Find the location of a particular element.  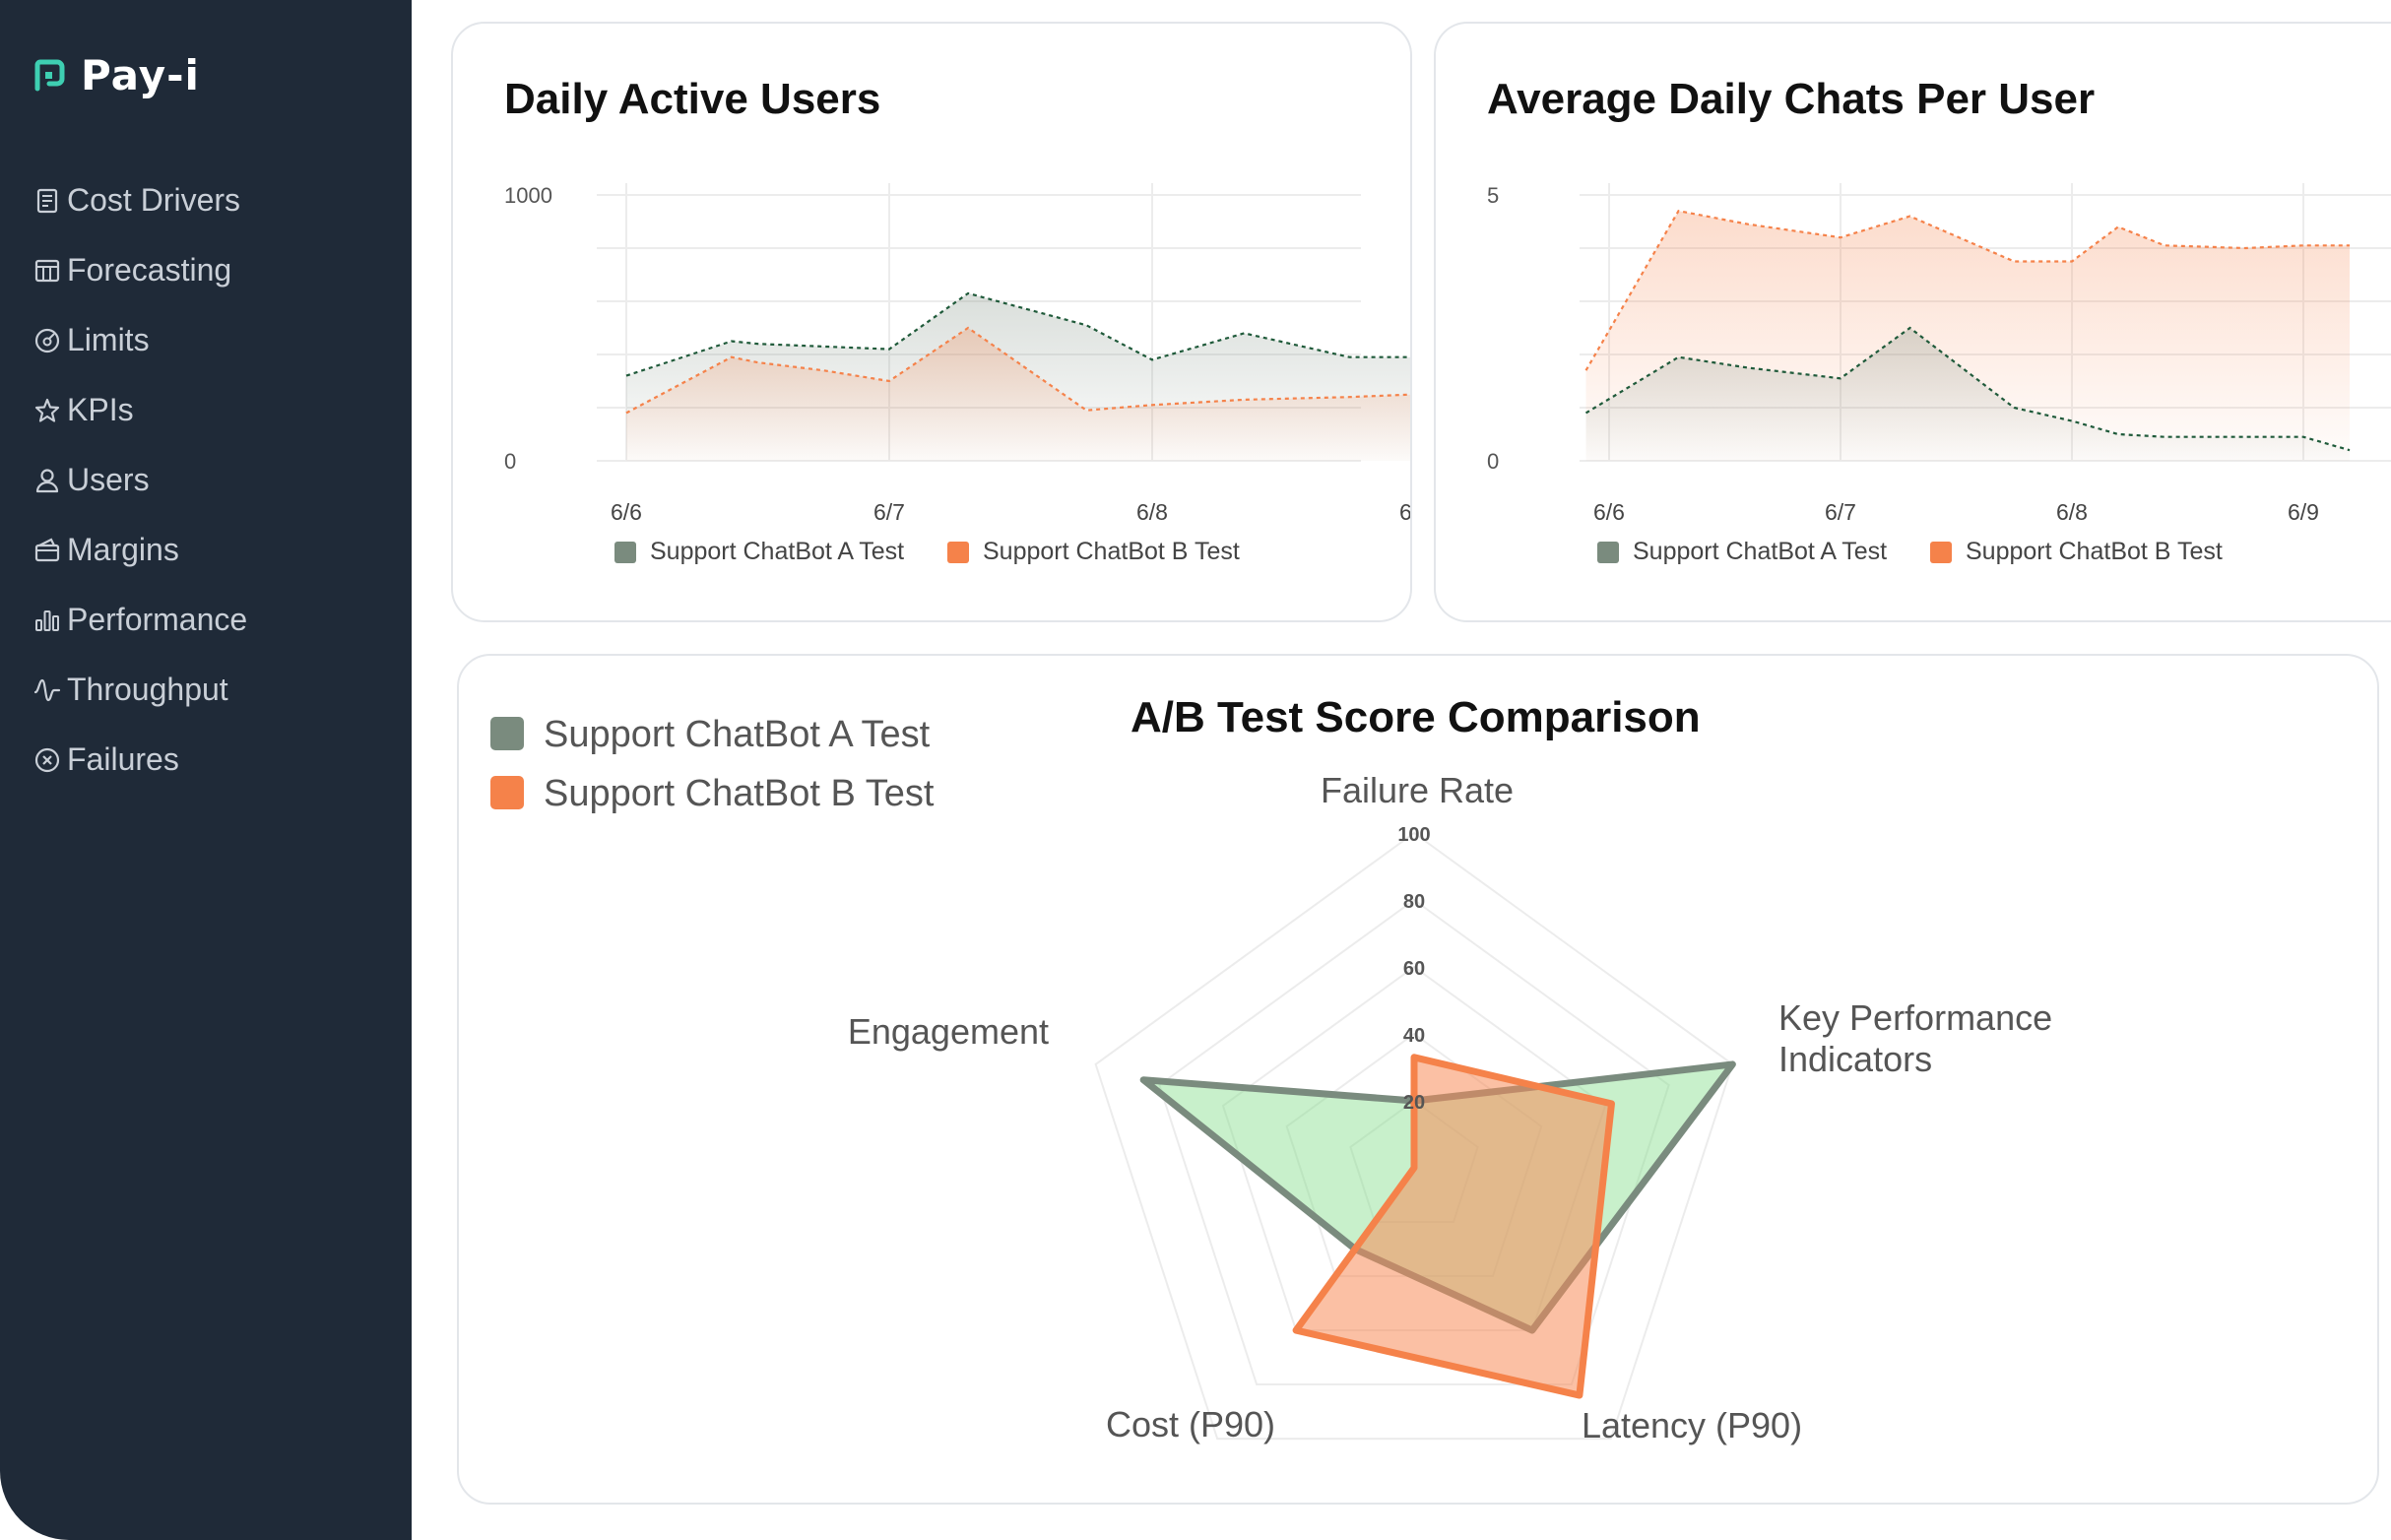

sidebar-item-limits: Limits is located at coordinates (140, 340).